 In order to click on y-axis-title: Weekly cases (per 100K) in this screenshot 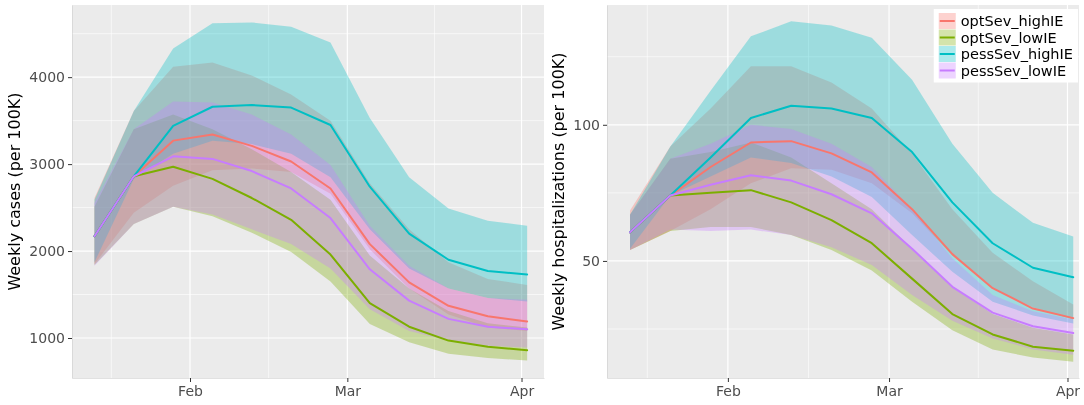, I will do `click(15, 191)`.